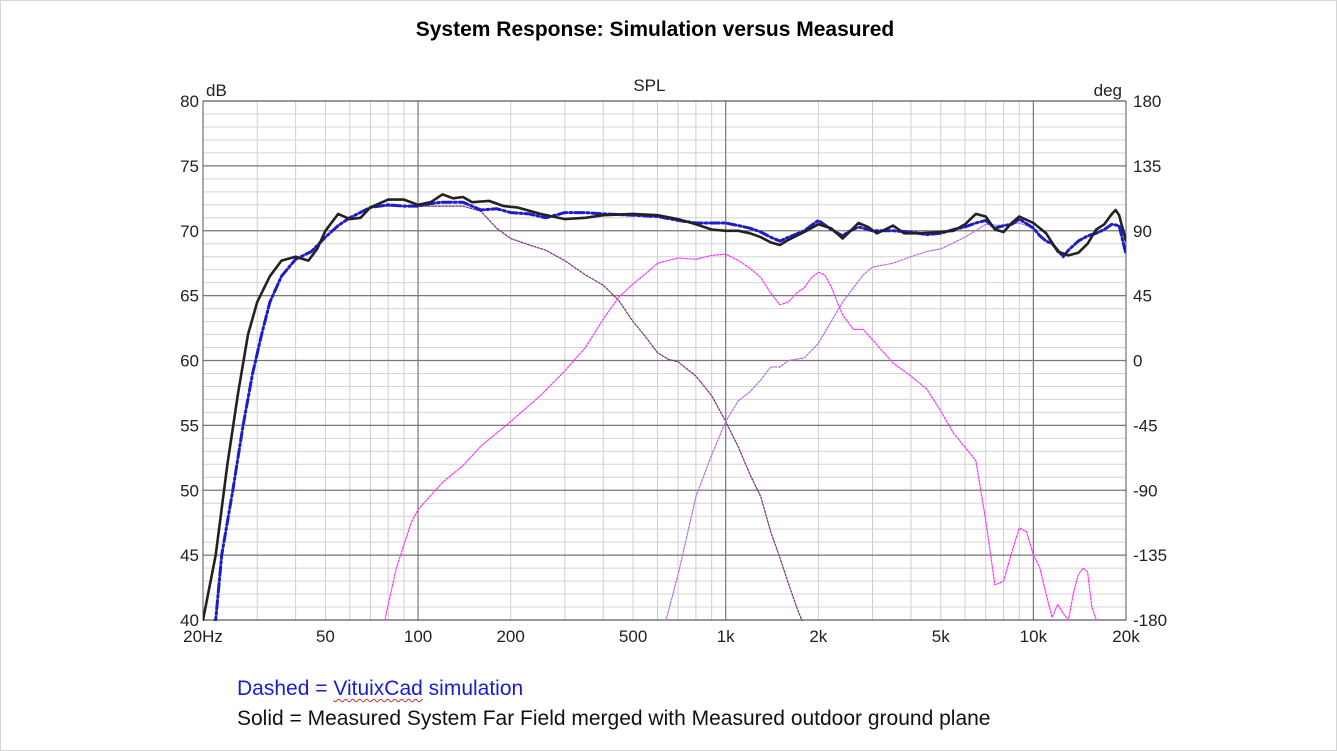 The width and height of the screenshot is (1337, 751). I want to click on x-tick-label: 200, so click(510, 636).